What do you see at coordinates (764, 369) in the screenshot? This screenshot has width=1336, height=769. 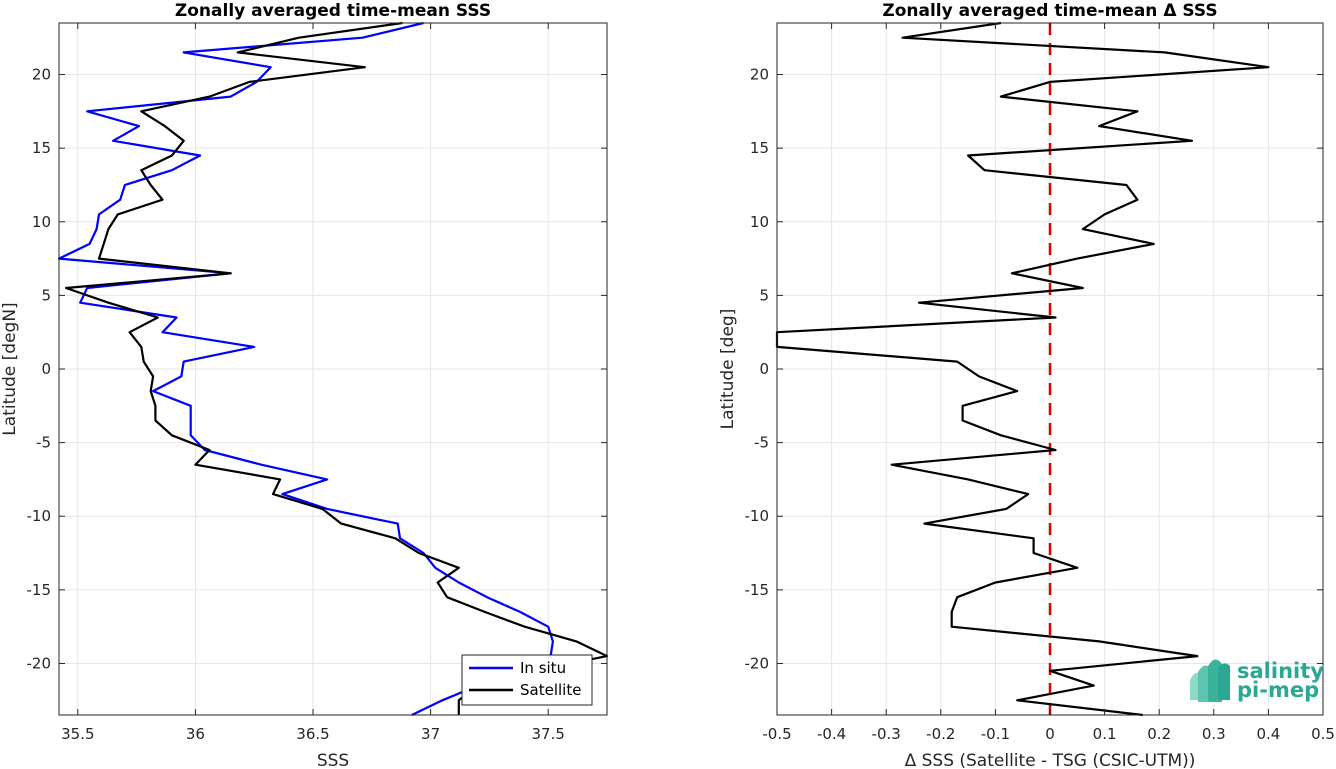 I see `right-y-tick-label: 0` at bounding box center [764, 369].